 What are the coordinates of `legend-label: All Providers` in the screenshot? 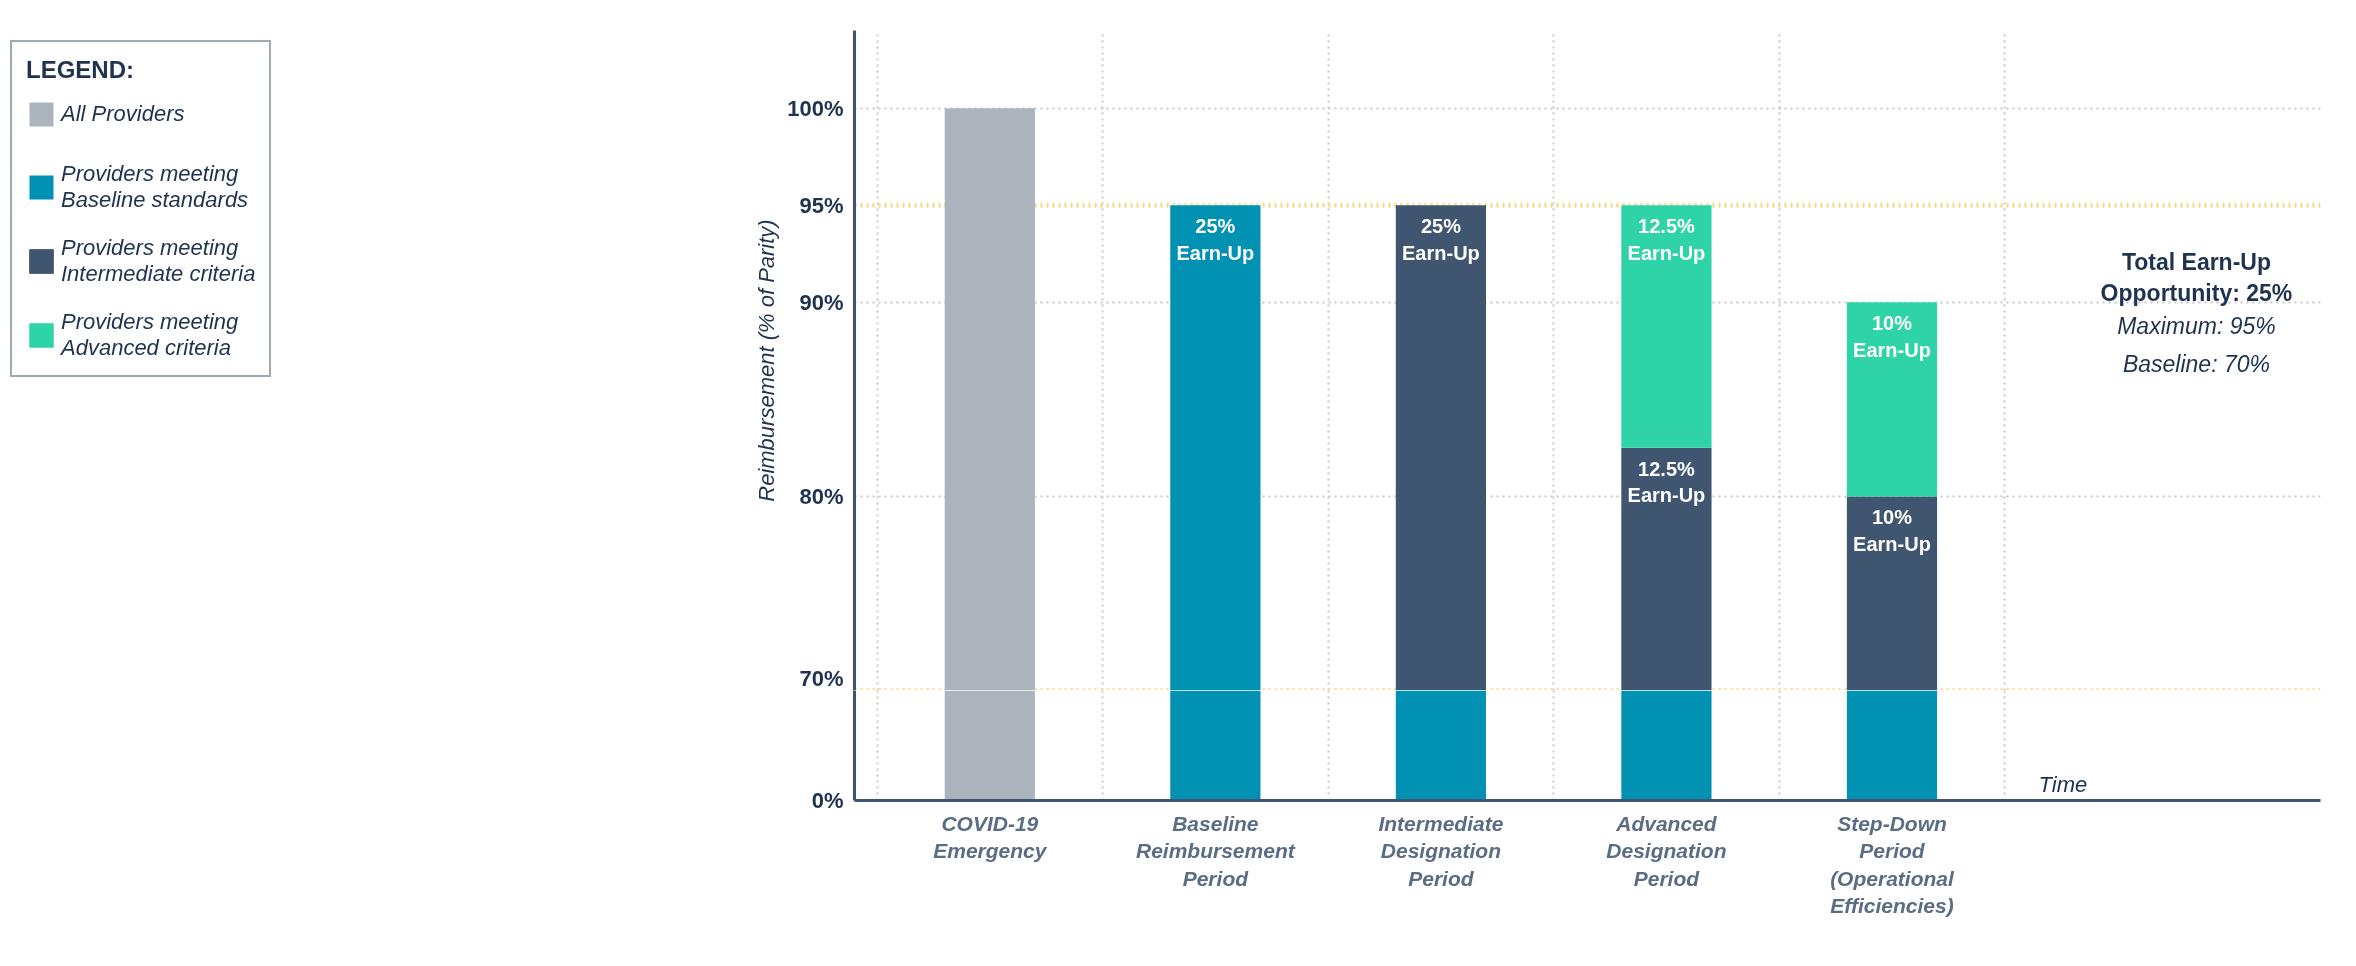 It's located at (123, 114).